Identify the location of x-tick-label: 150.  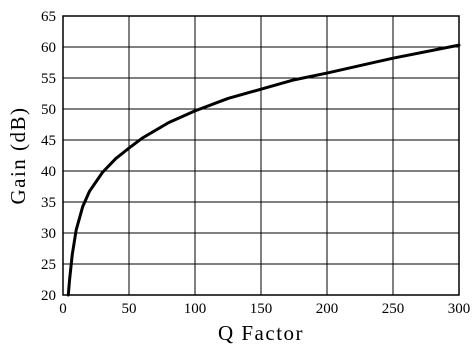
(261, 309).